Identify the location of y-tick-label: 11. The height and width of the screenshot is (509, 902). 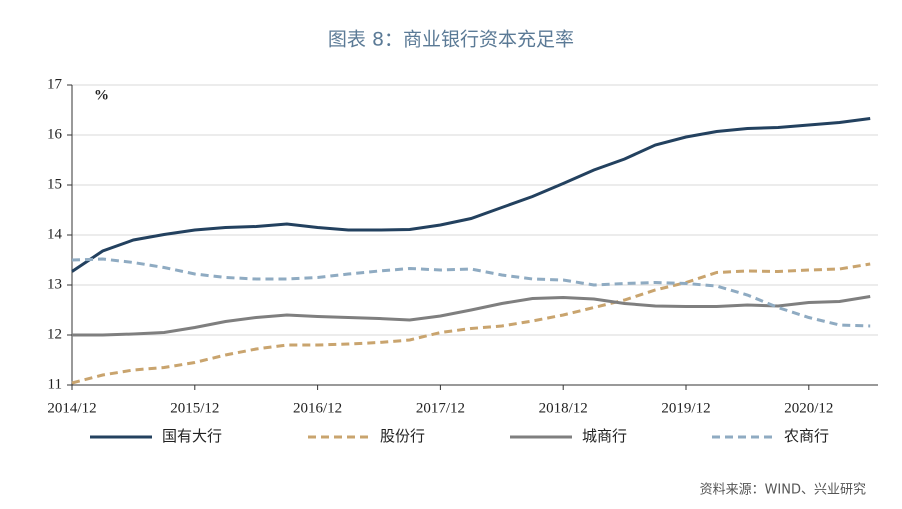
(55, 384).